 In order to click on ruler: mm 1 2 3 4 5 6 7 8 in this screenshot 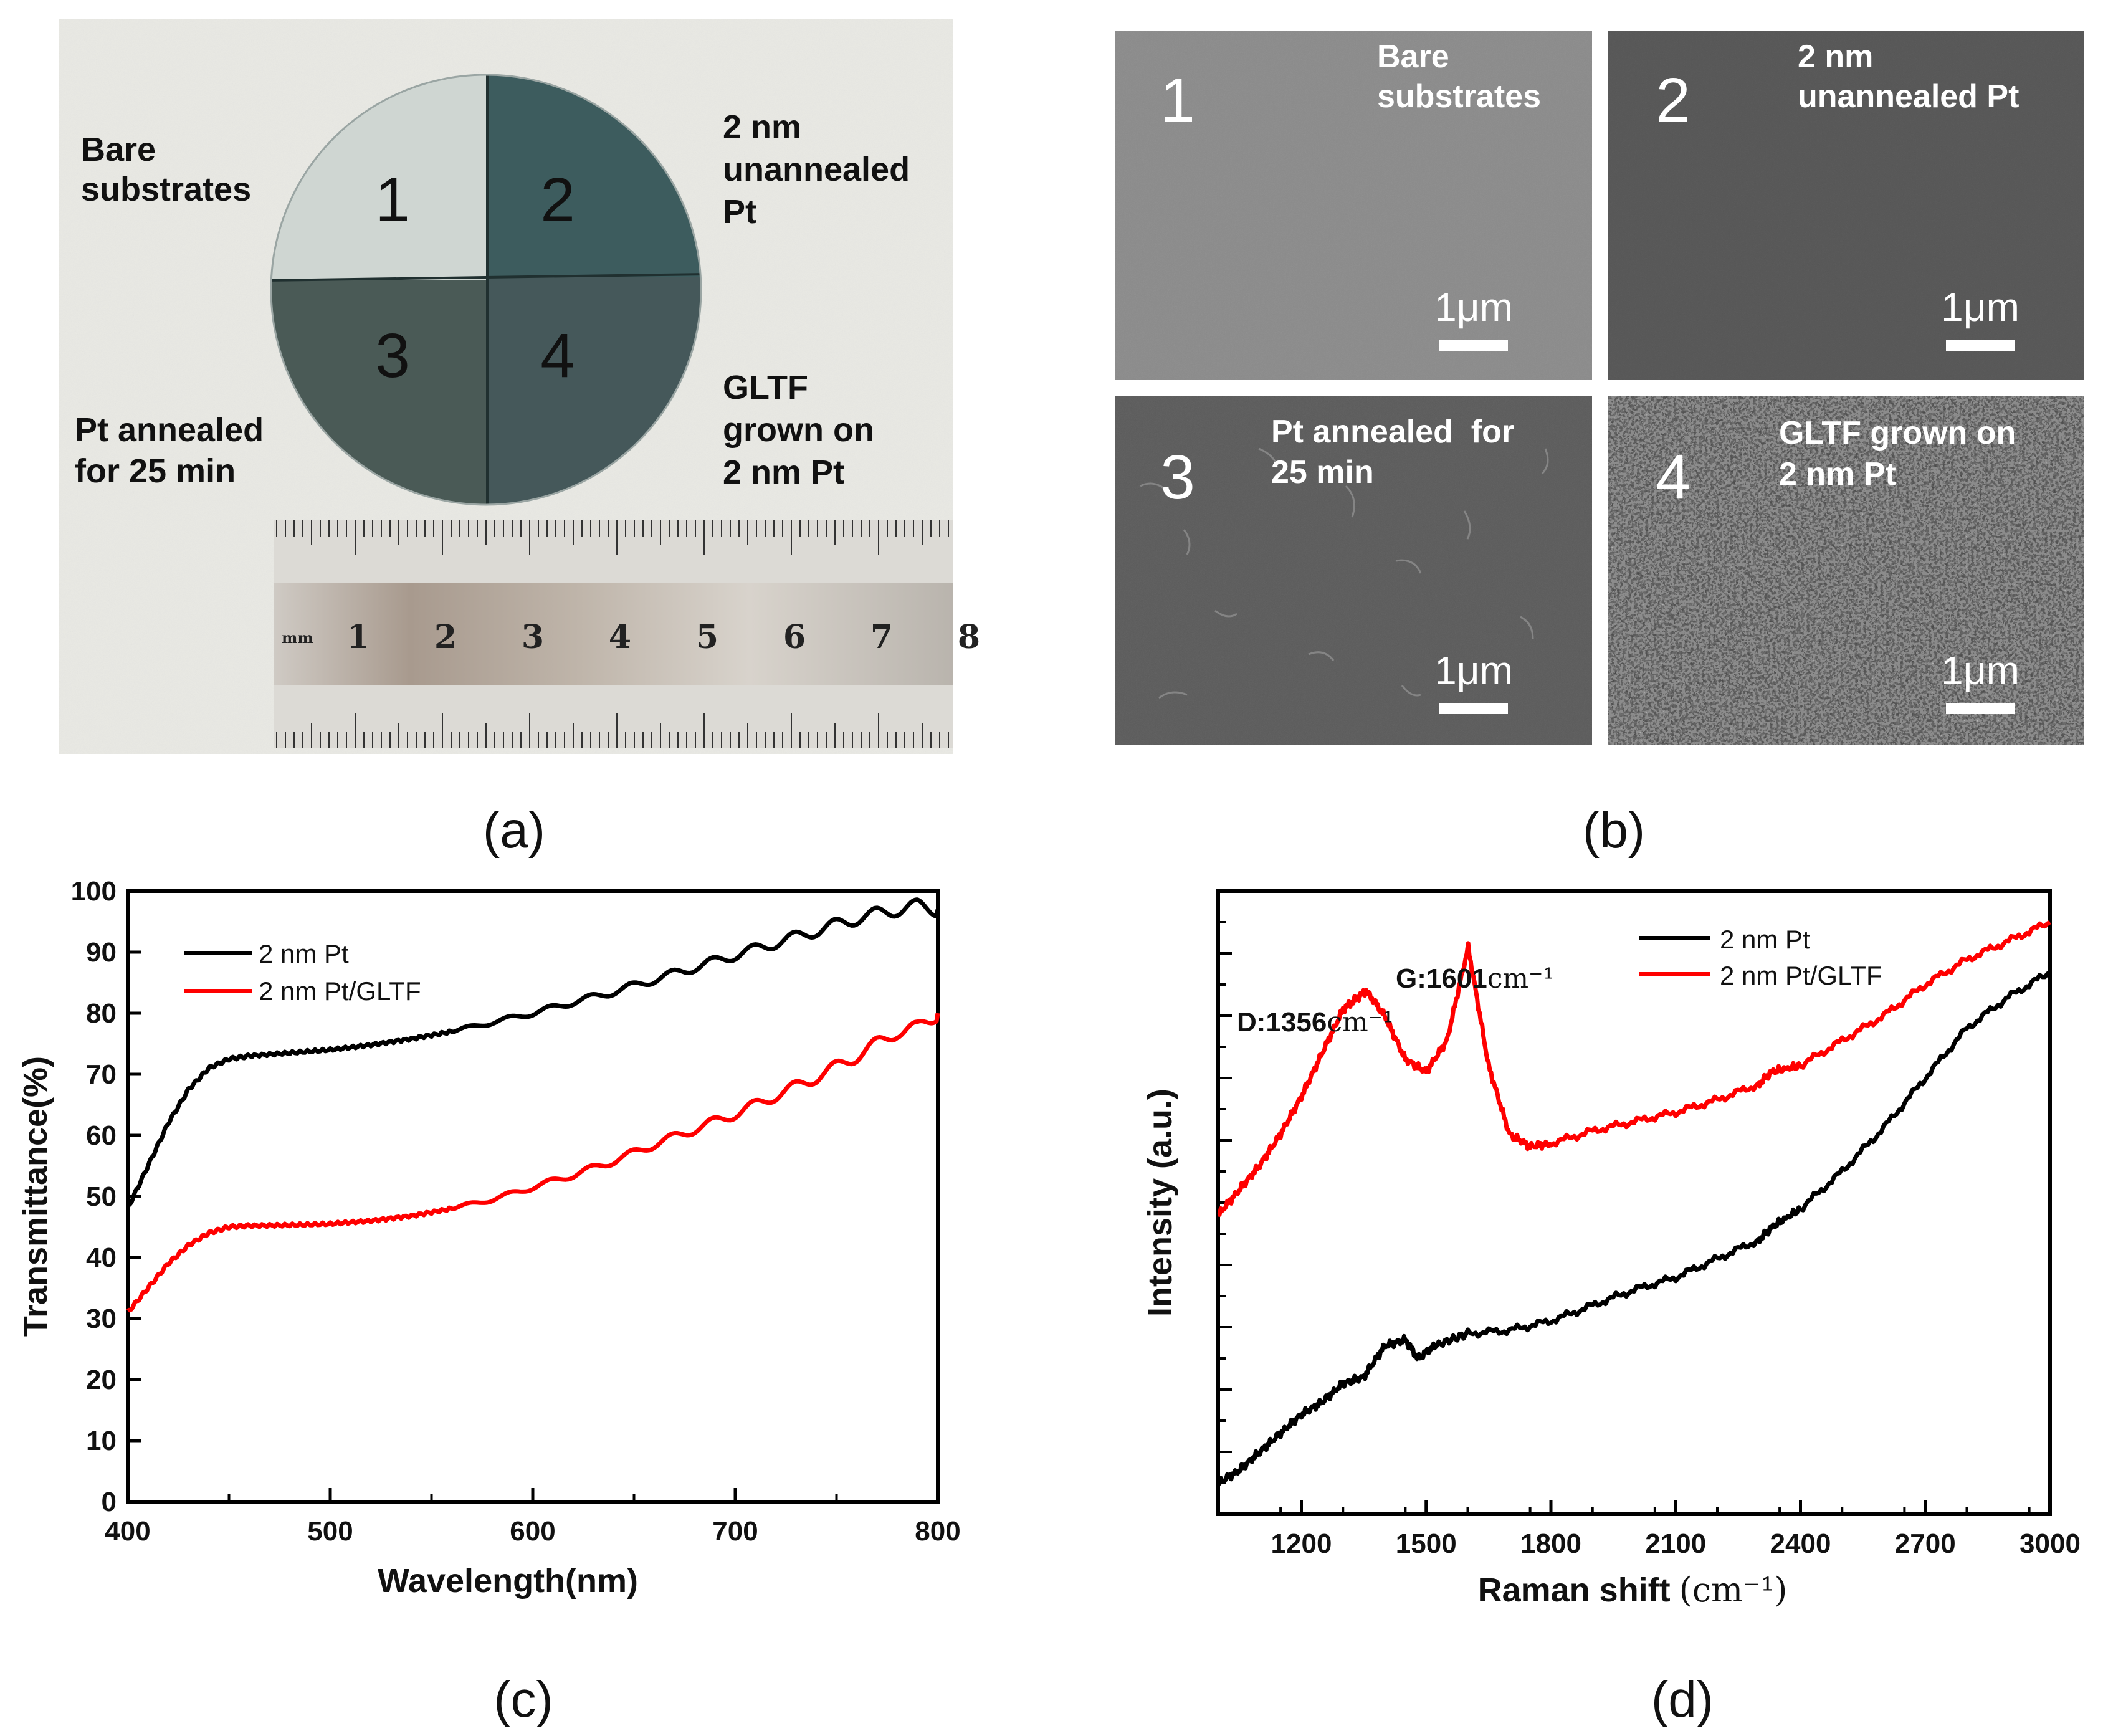, I will do `click(627, 634)`.